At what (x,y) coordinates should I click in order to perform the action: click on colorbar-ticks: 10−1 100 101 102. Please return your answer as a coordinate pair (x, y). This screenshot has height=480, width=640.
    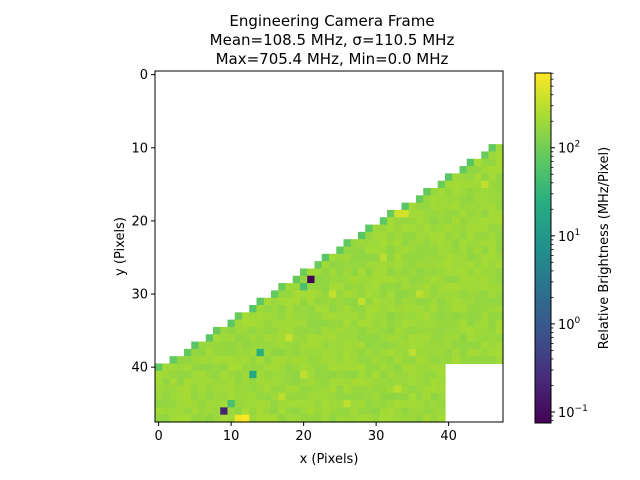
    Looking at the image, I should click on (569, 246).